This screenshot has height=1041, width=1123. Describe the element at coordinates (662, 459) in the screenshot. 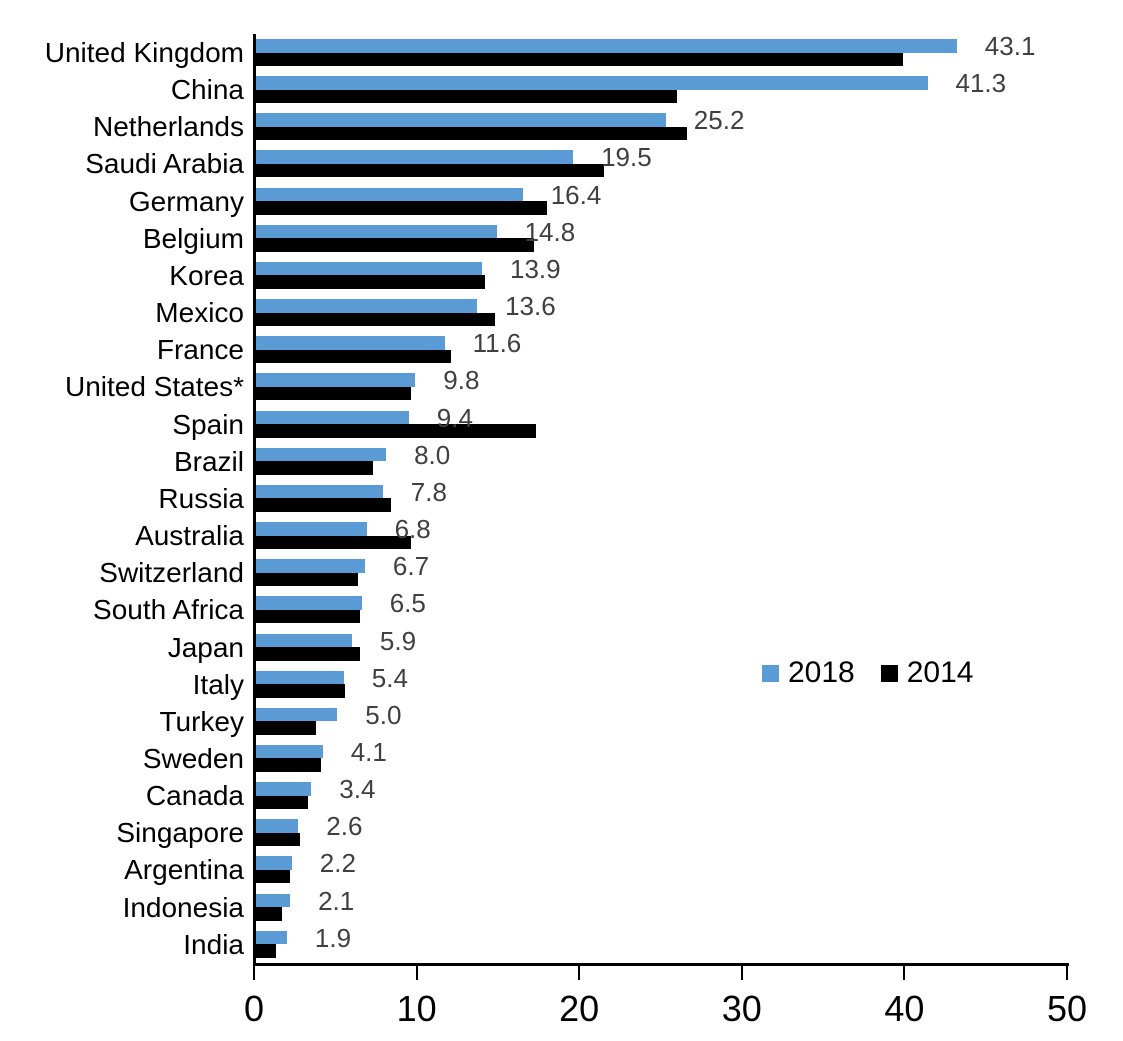

I see `bar-track: 8.0` at that location.